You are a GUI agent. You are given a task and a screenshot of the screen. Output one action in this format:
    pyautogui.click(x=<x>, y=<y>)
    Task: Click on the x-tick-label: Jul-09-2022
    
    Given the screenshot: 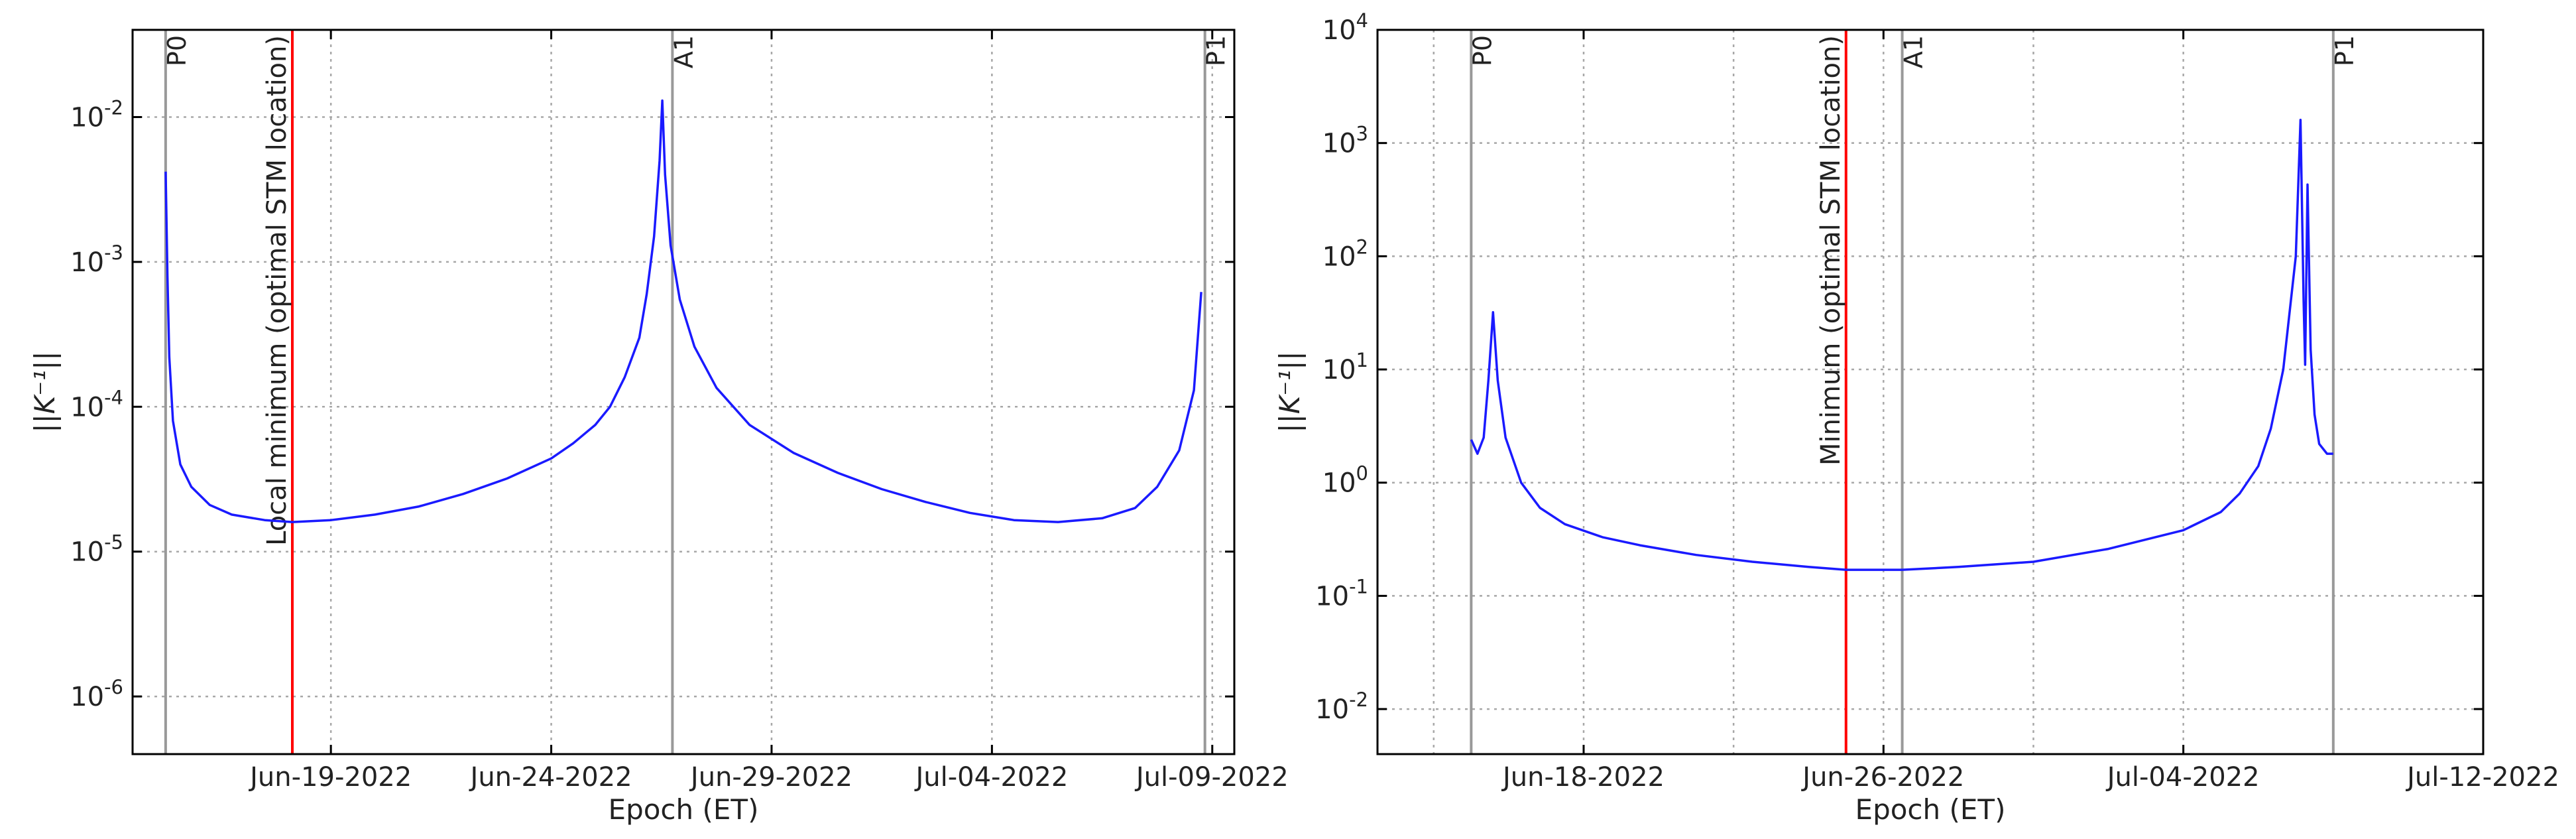 What is the action you would take?
    pyautogui.click(x=1212, y=777)
    